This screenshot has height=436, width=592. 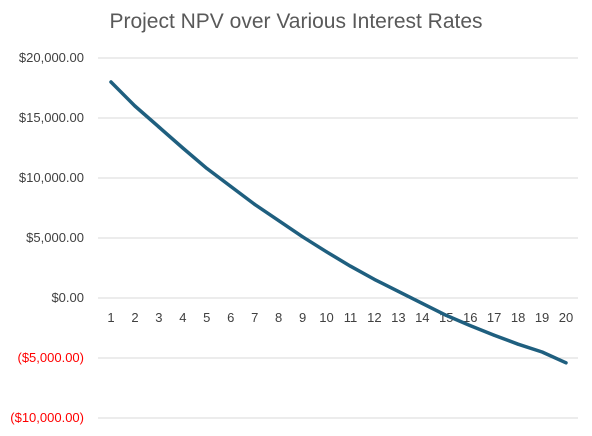 I want to click on x-tick-label: 8, so click(x=278, y=317).